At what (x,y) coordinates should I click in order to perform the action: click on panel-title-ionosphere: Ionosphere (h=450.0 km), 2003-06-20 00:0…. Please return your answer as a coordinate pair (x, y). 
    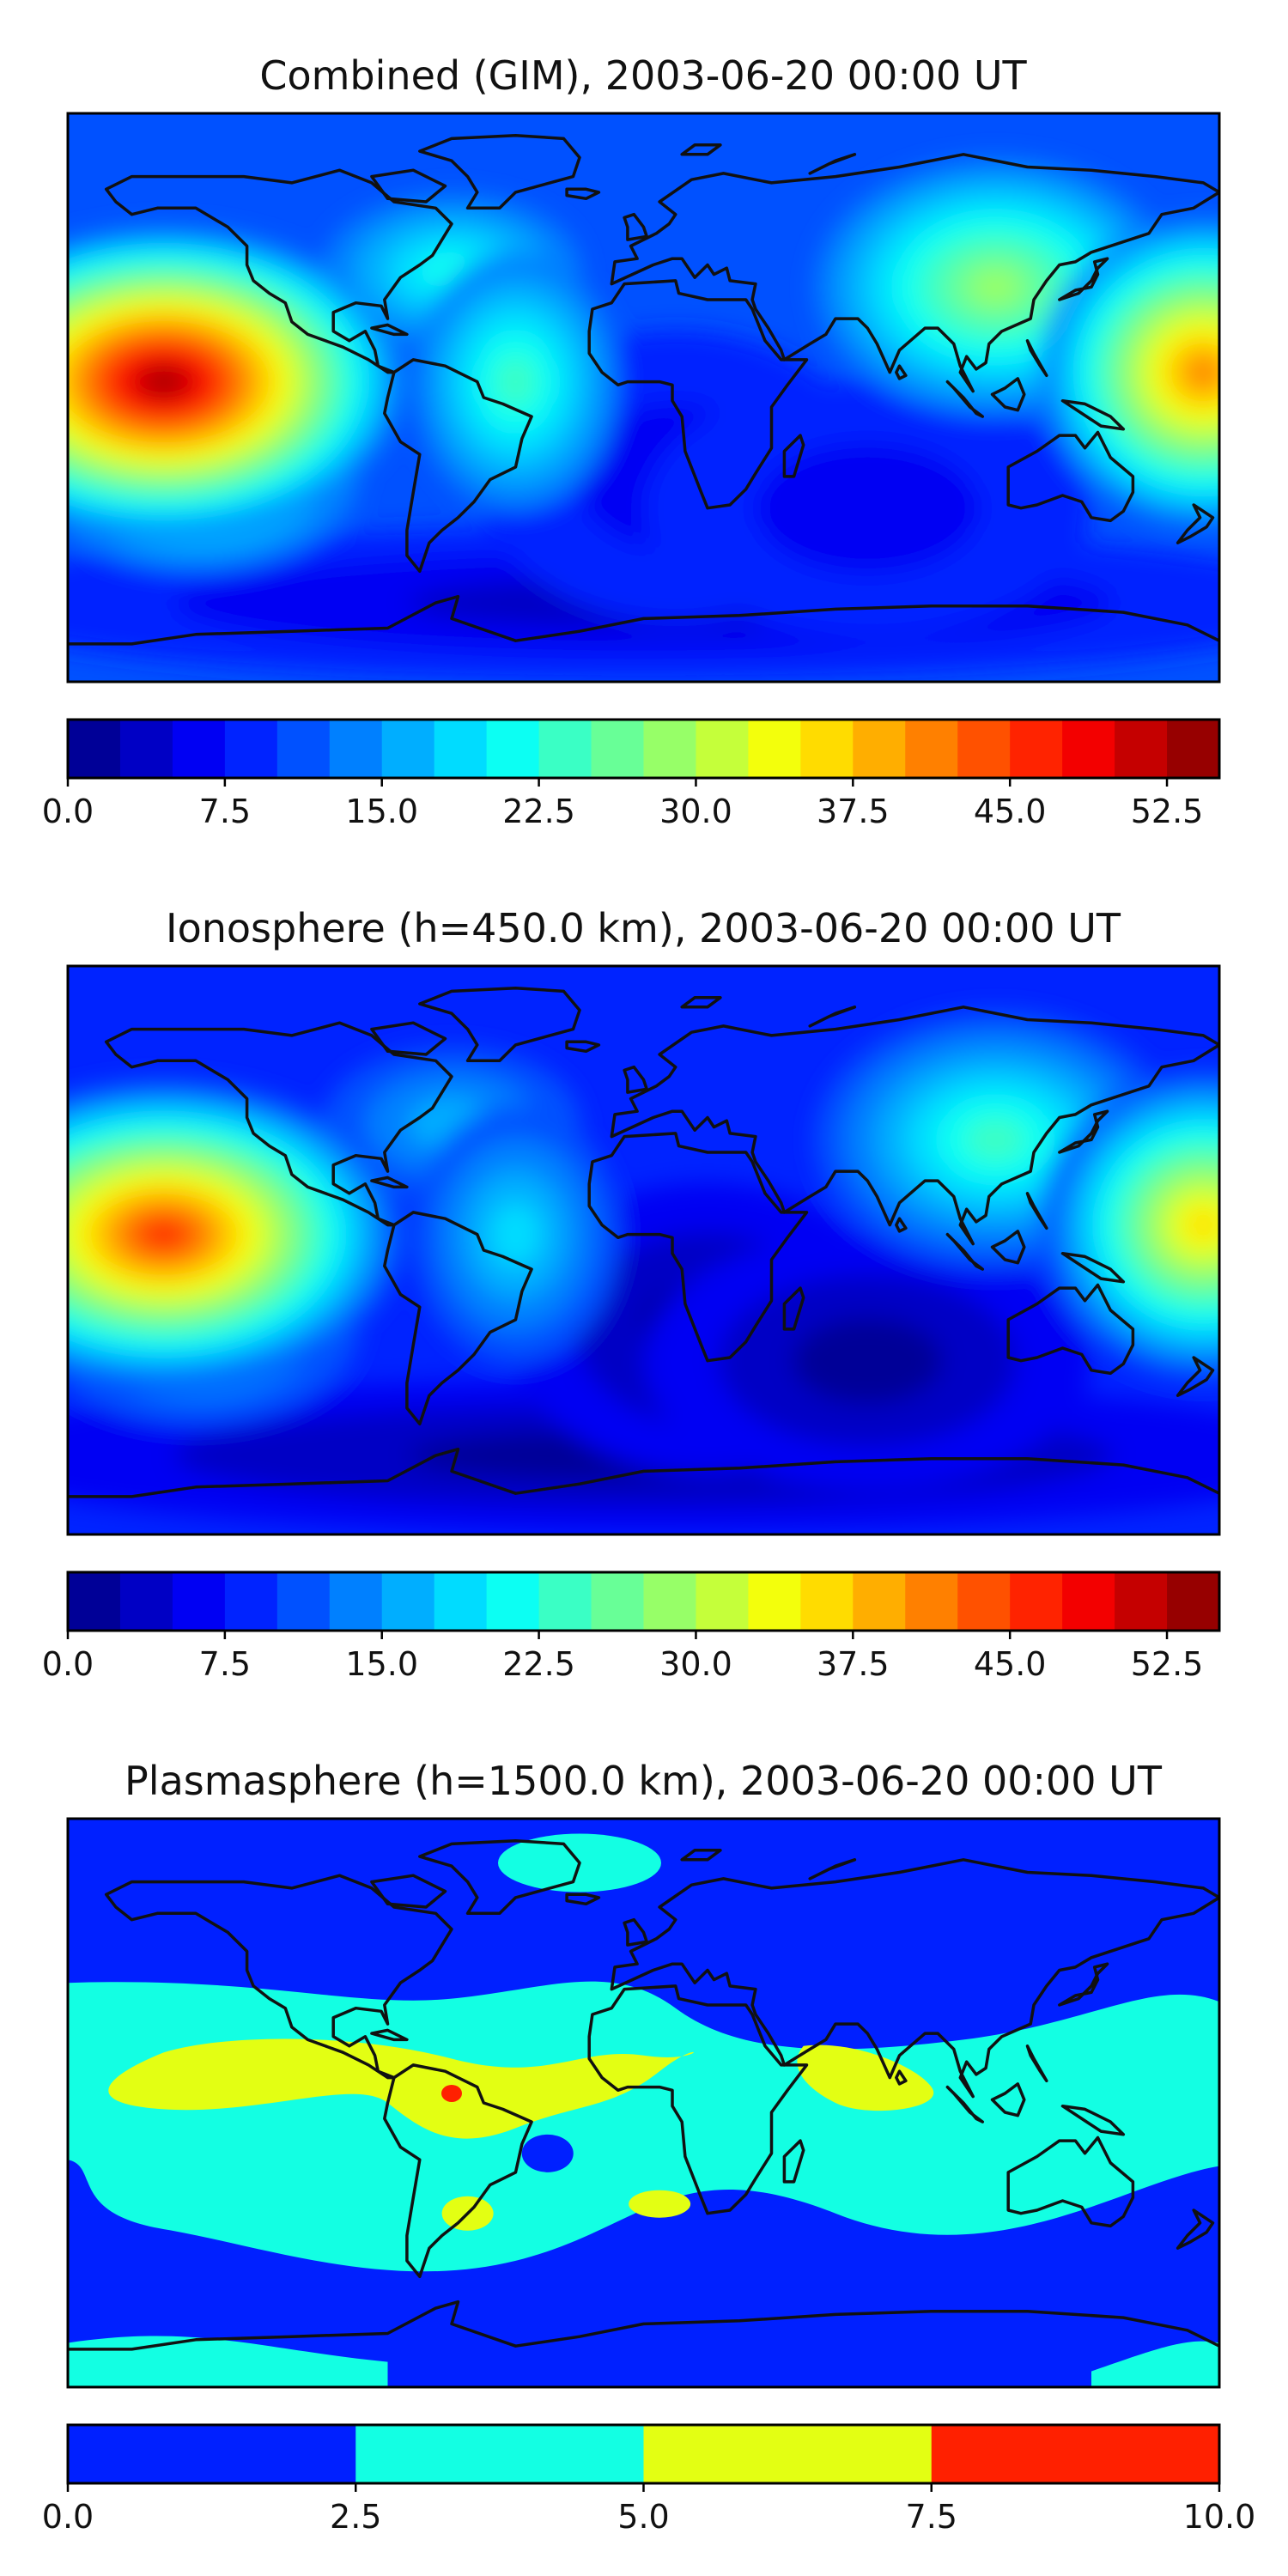
    Looking at the image, I should click on (643, 928).